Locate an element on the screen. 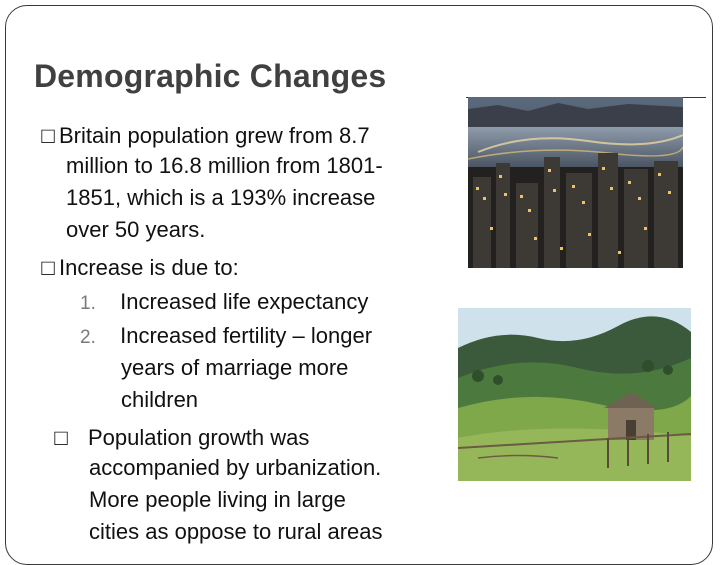  bullet-text-line: More people living in large is located at coordinates (217, 499).